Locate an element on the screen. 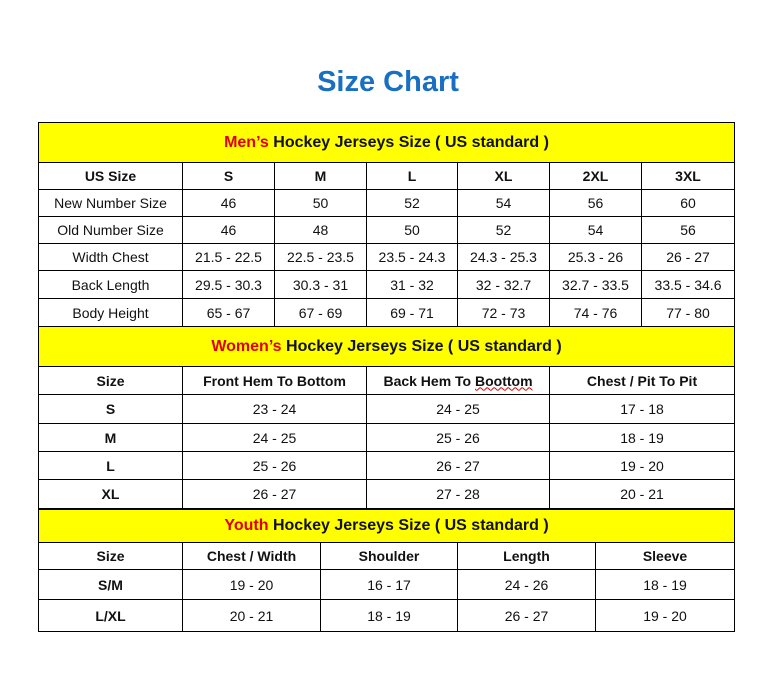 The width and height of the screenshot is (776, 692). row-label: New Number Size is located at coordinates (110, 203).